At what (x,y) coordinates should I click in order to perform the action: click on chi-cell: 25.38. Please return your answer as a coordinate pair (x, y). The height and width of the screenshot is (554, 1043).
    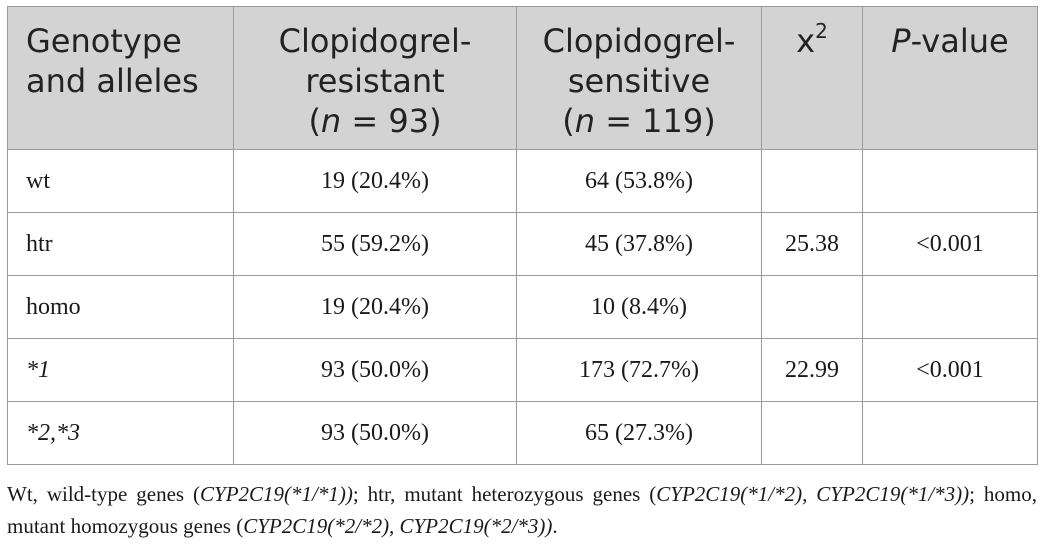
    Looking at the image, I should click on (812, 244).